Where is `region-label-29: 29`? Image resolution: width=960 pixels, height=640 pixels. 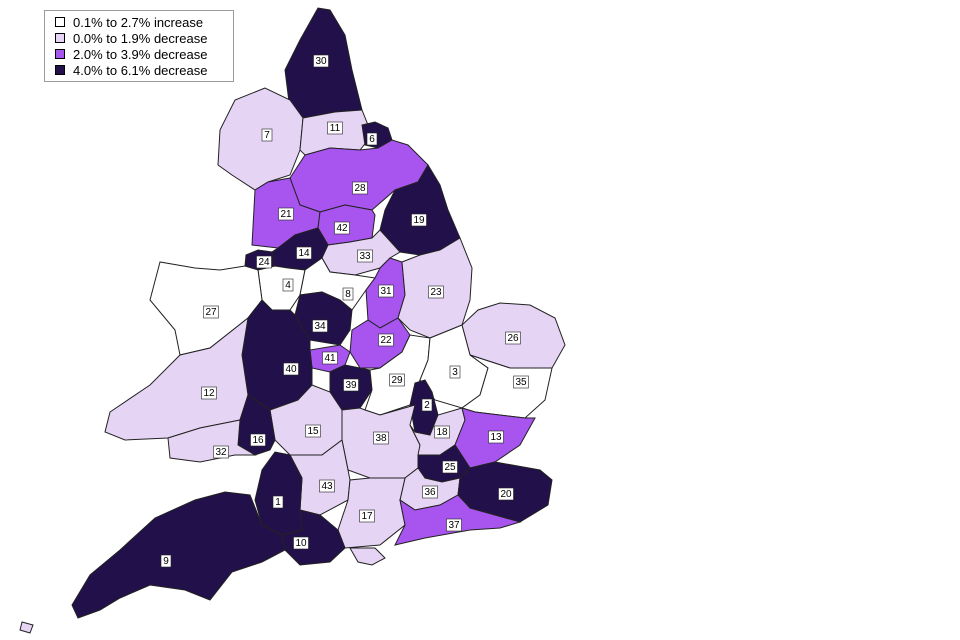
region-label-29: 29 is located at coordinates (397, 380).